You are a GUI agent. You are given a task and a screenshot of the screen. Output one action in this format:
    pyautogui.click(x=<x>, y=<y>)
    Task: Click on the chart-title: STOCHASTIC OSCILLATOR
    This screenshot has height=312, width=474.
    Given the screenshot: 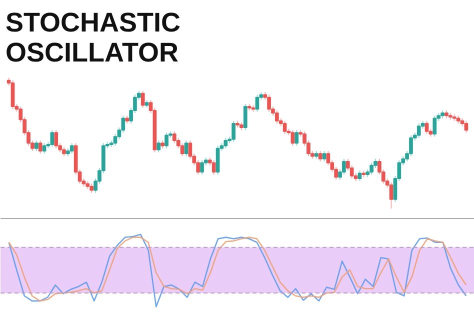 What is the action you would take?
    pyautogui.click(x=93, y=38)
    